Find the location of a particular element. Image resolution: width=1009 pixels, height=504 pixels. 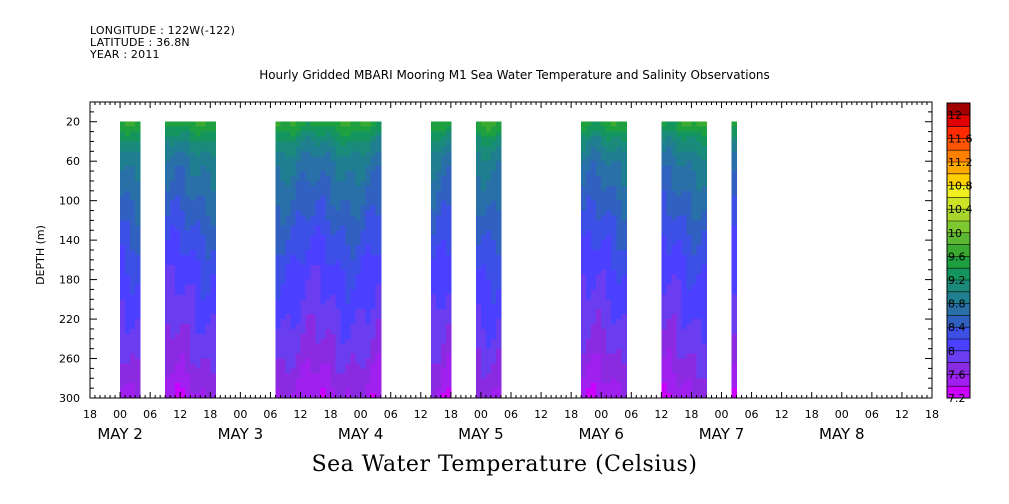

x-tick-label: 00 is located at coordinates (601, 414).